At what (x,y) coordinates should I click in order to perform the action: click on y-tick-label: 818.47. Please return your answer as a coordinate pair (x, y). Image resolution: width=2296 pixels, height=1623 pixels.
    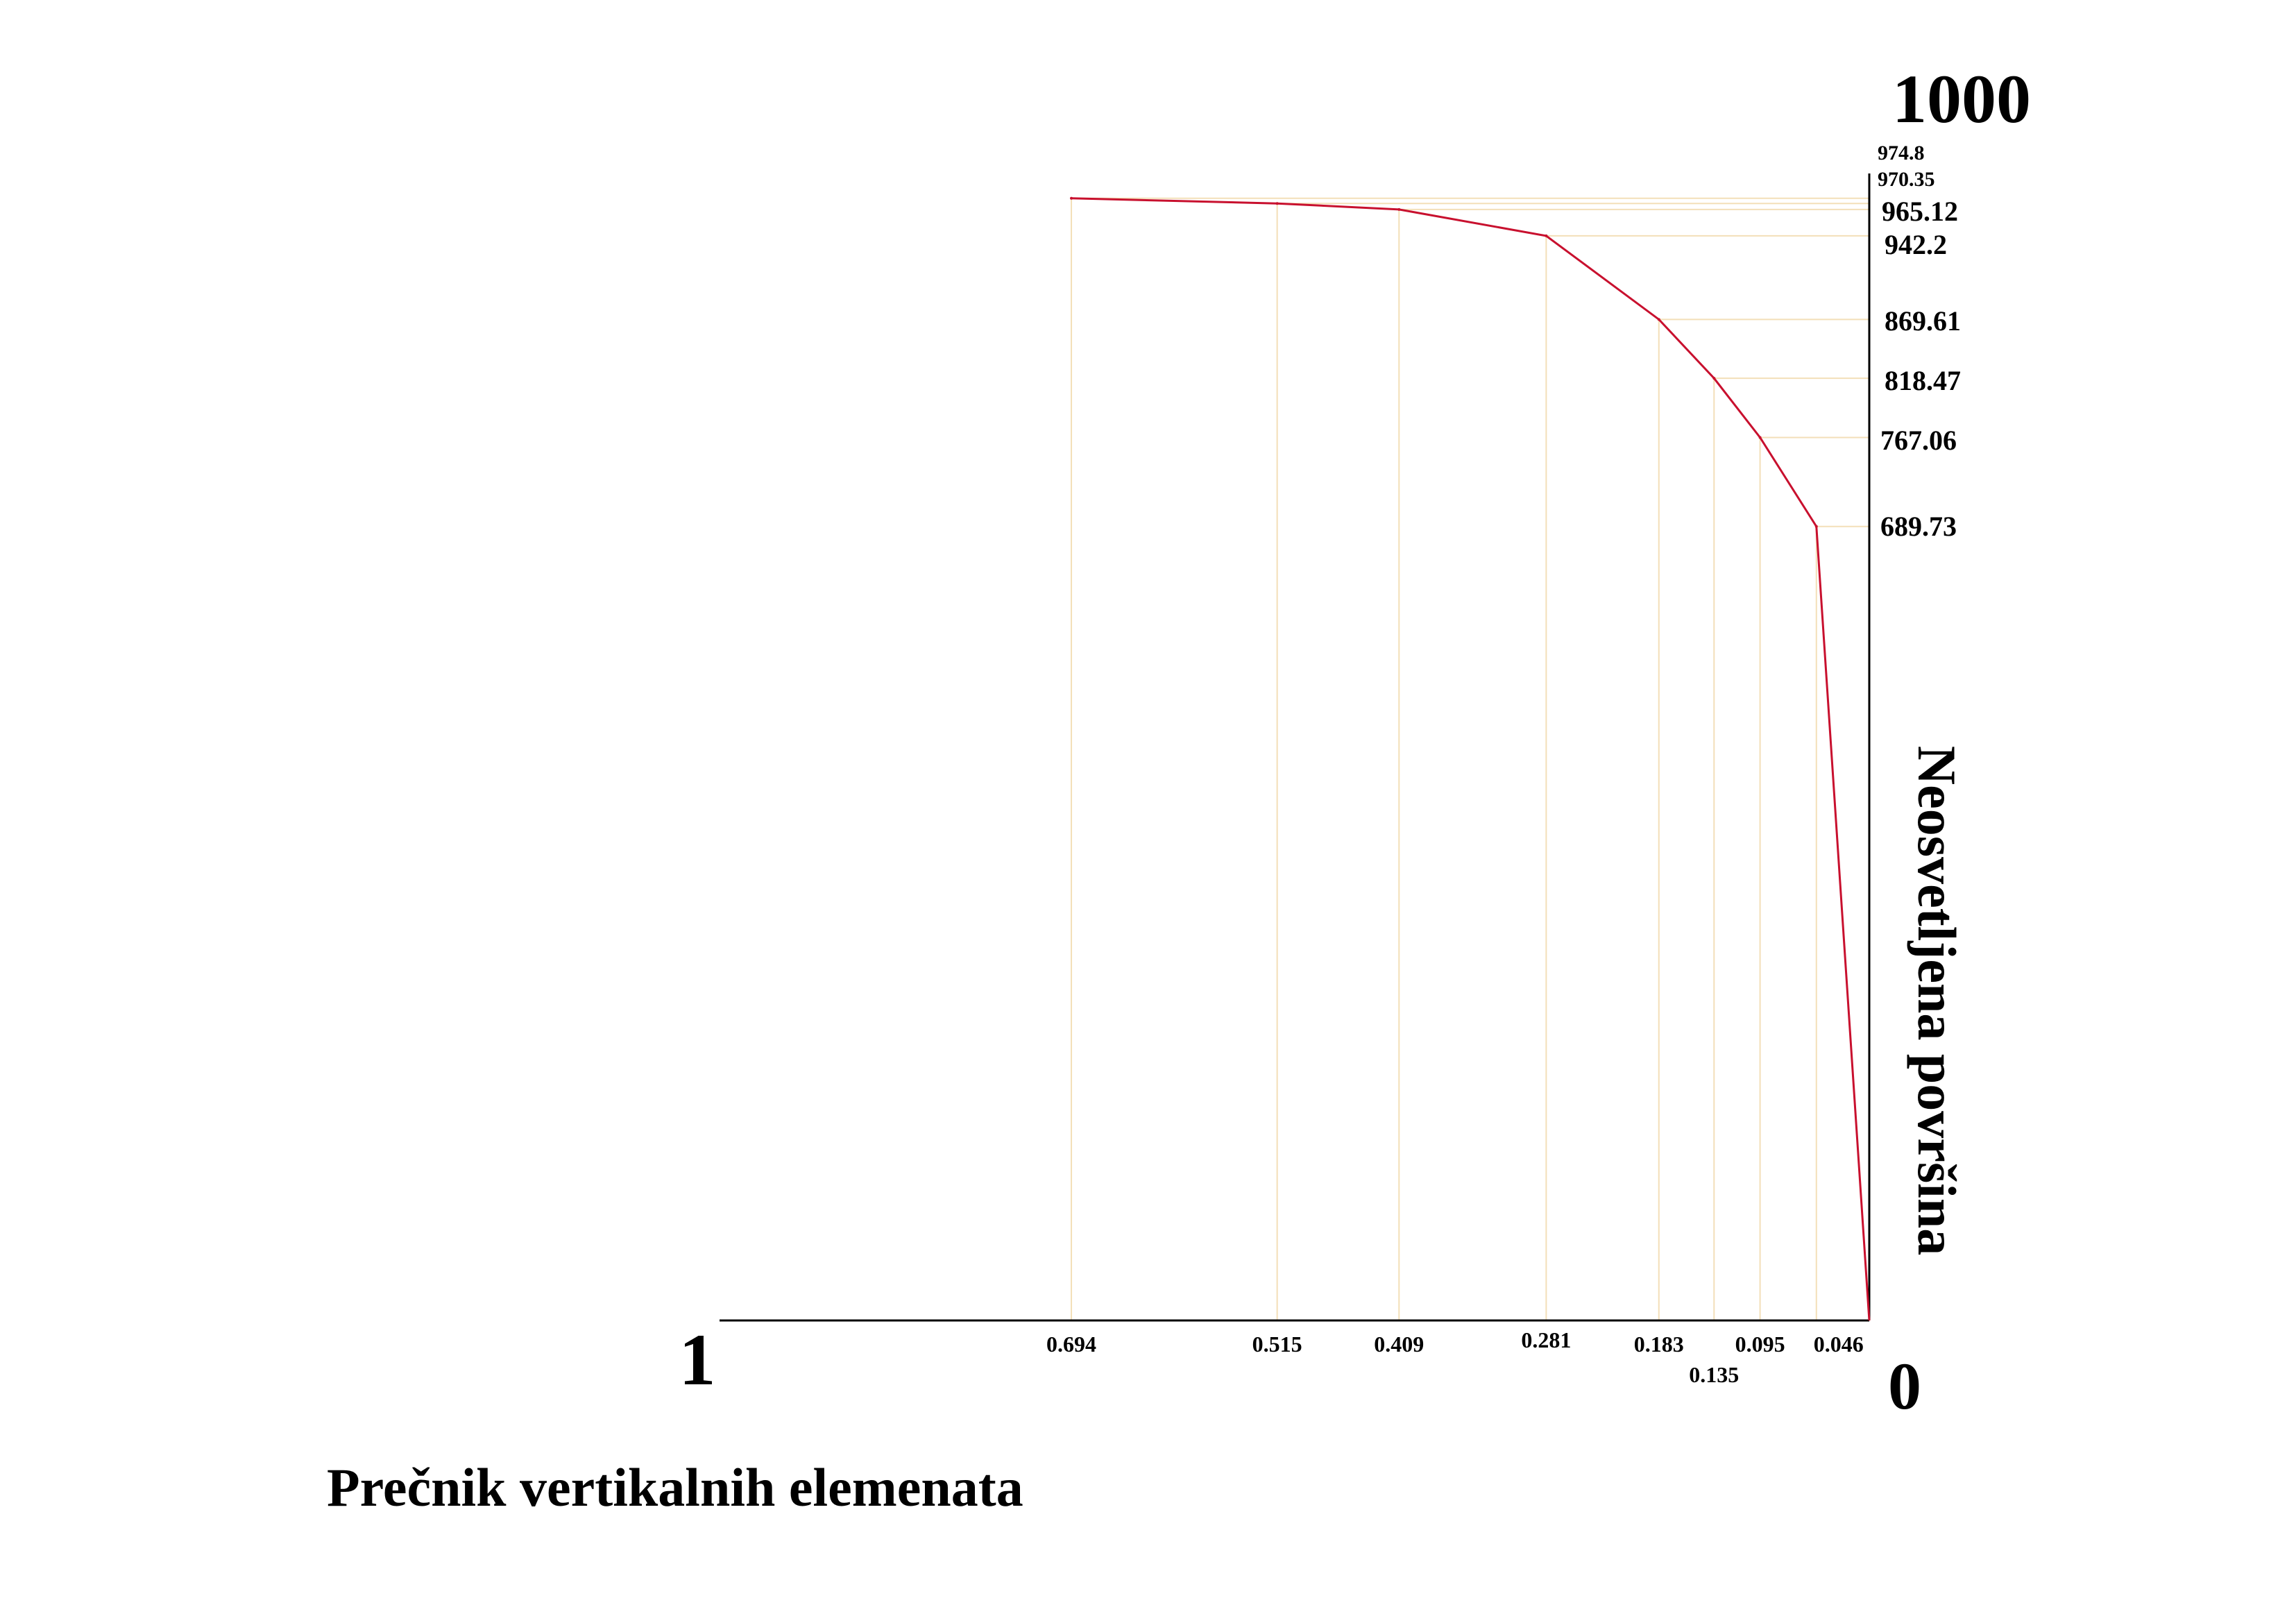
    Looking at the image, I should click on (1923, 380).